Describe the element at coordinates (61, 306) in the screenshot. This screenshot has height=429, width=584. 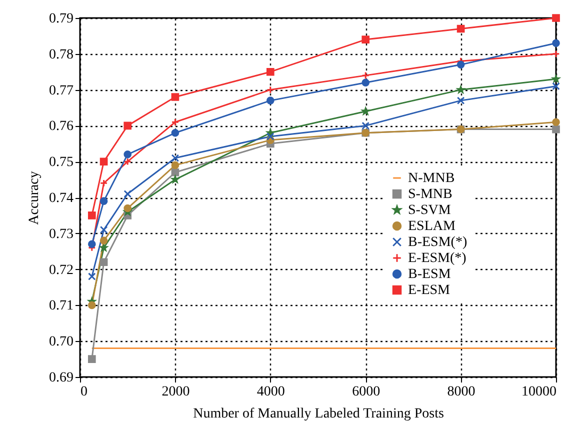
I see `y-tick-label: 0.71` at that location.